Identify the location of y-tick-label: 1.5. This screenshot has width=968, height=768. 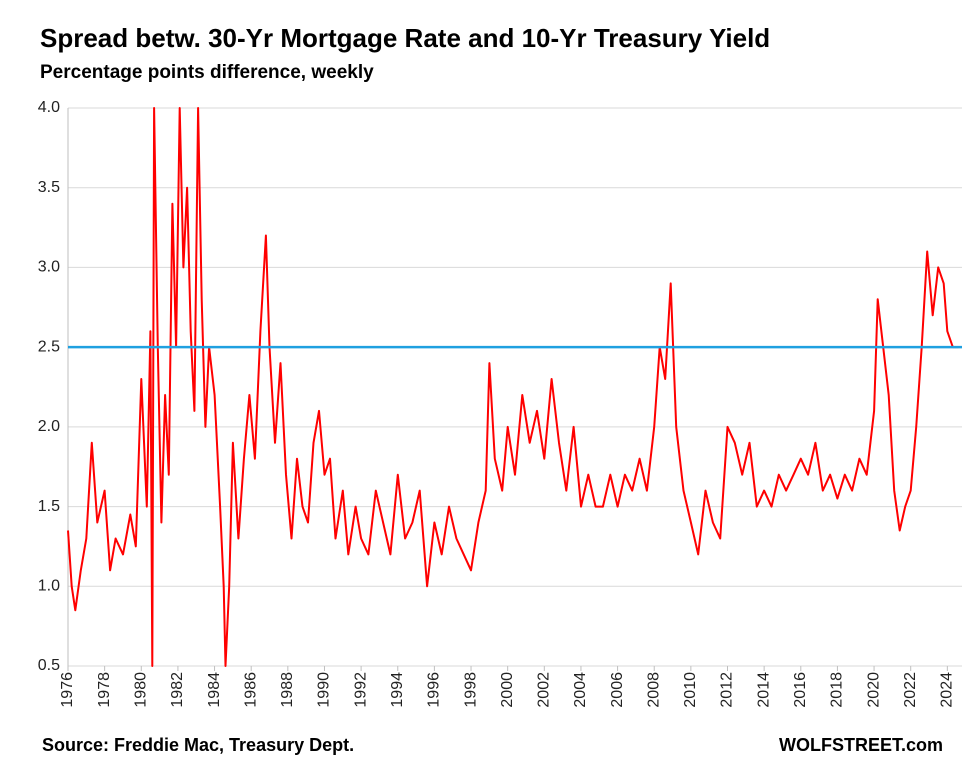
(49, 506).